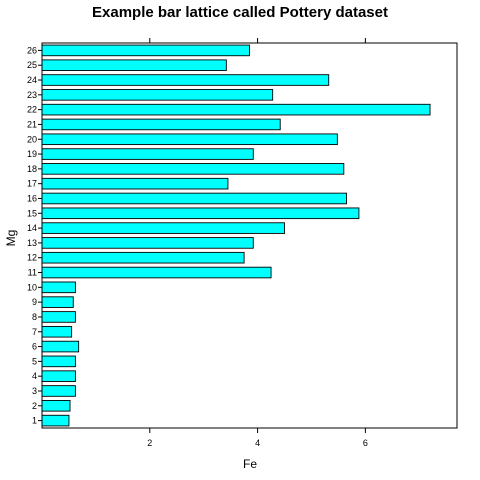 Image resolution: width=480 pixels, height=480 pixels. I want to click on y-tick-label-19: 19, so click(32, 154).